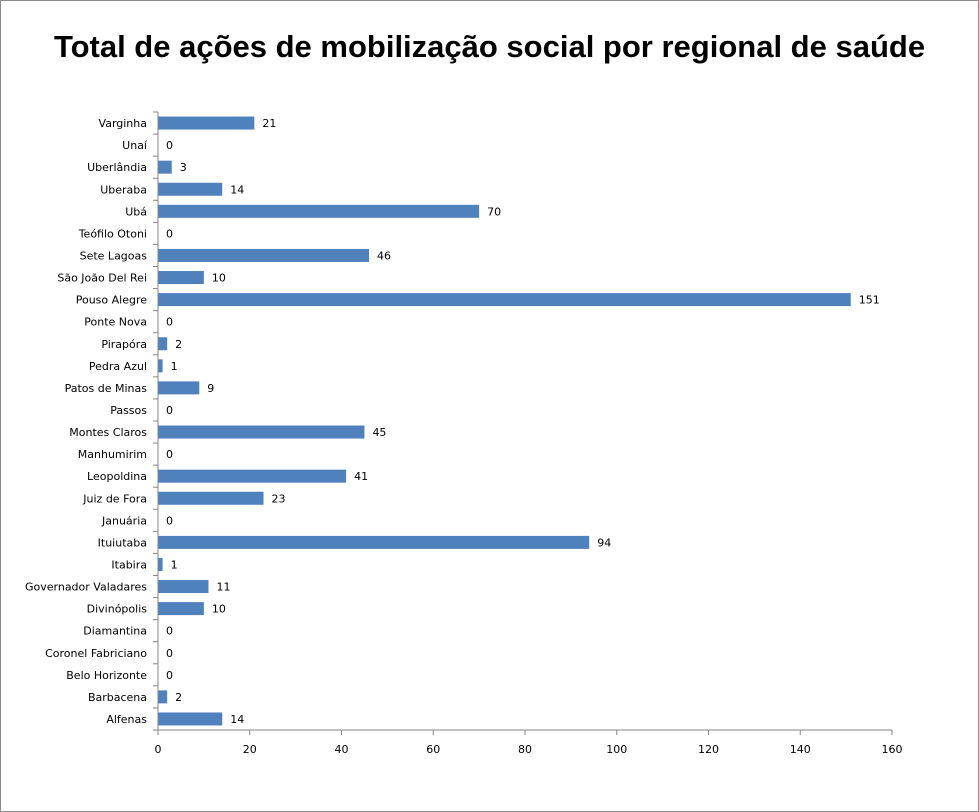 The image size is (979, 812). I want to click on category-label: Ituiutaba, so click(122, 542).